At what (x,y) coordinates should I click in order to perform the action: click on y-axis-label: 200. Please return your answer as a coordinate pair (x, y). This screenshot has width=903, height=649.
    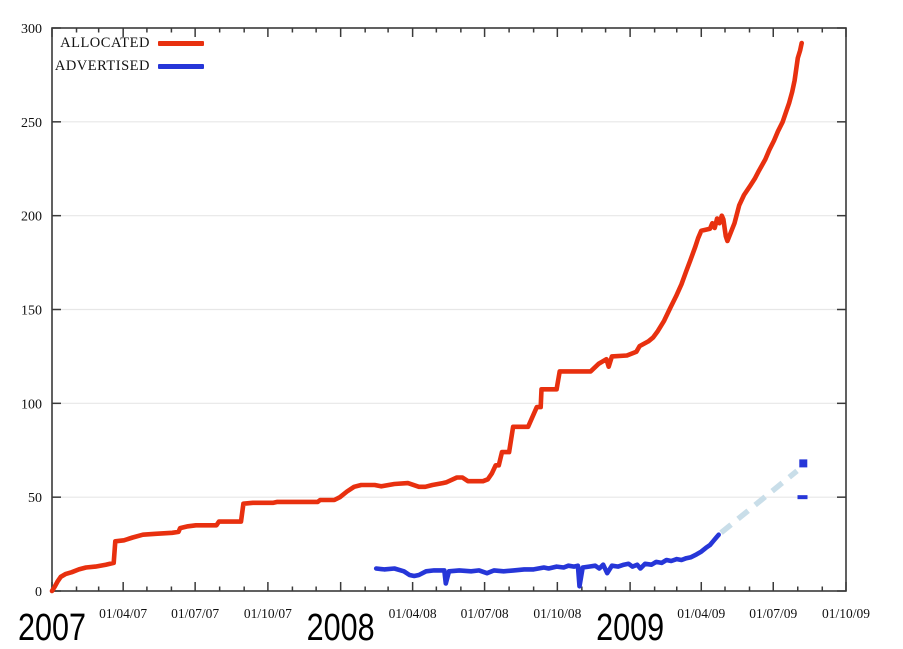
    Looking at the image, I should click on (31, 217).